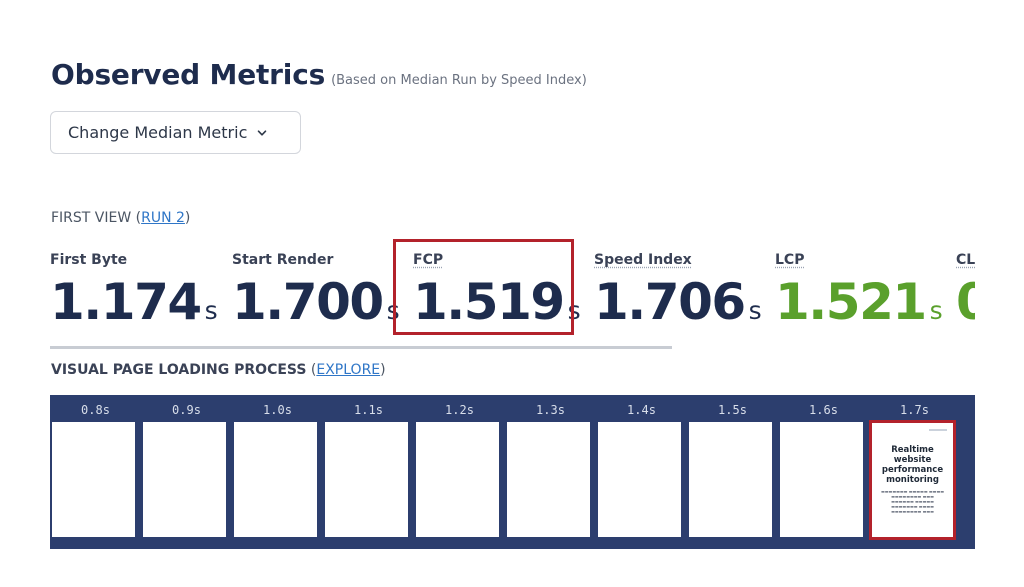  I want to click on screenshot-heading: Realtime website performance monitoring, so click(912, 465).